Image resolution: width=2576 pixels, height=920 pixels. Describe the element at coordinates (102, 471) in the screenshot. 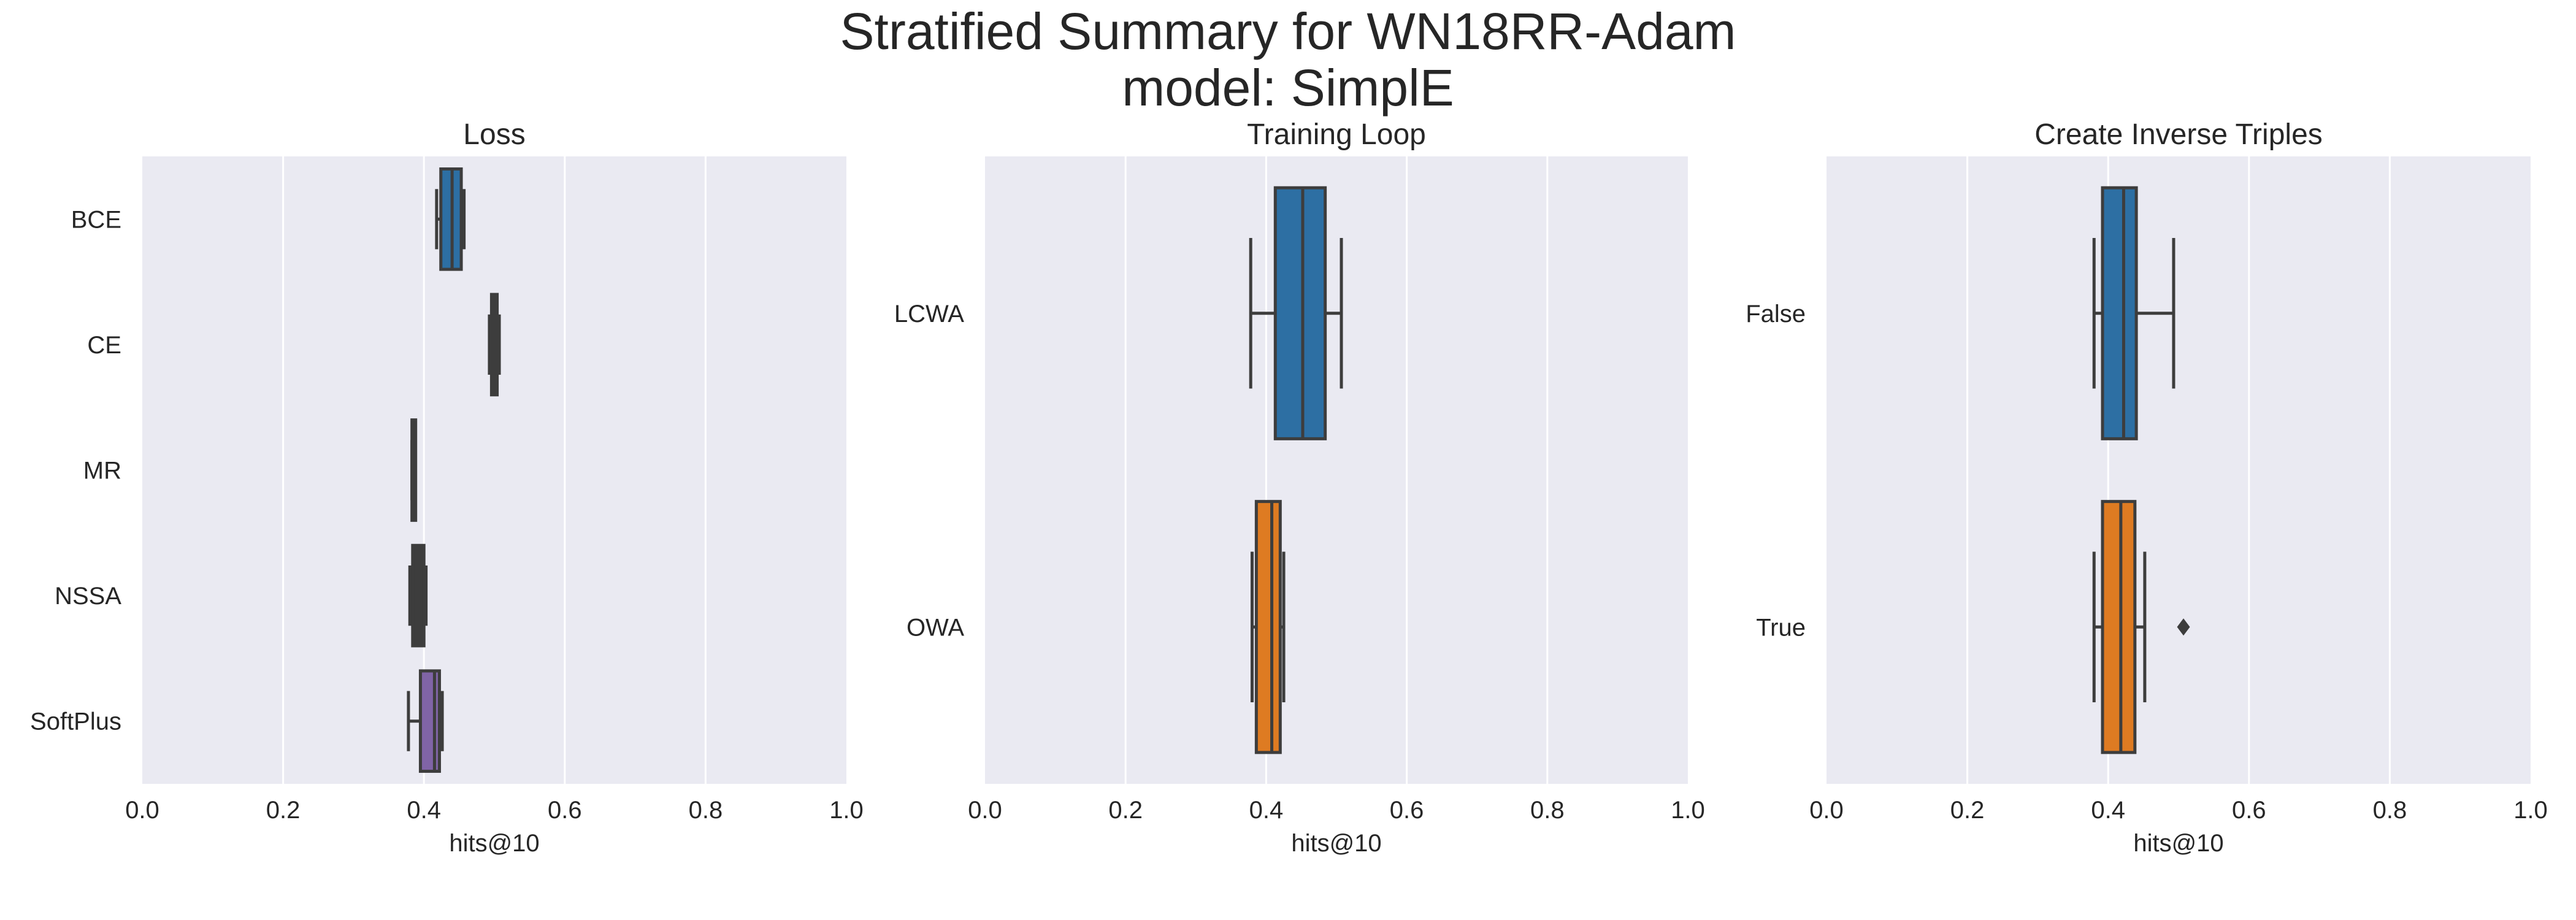

I see `y-tick-label: MR` at that location.